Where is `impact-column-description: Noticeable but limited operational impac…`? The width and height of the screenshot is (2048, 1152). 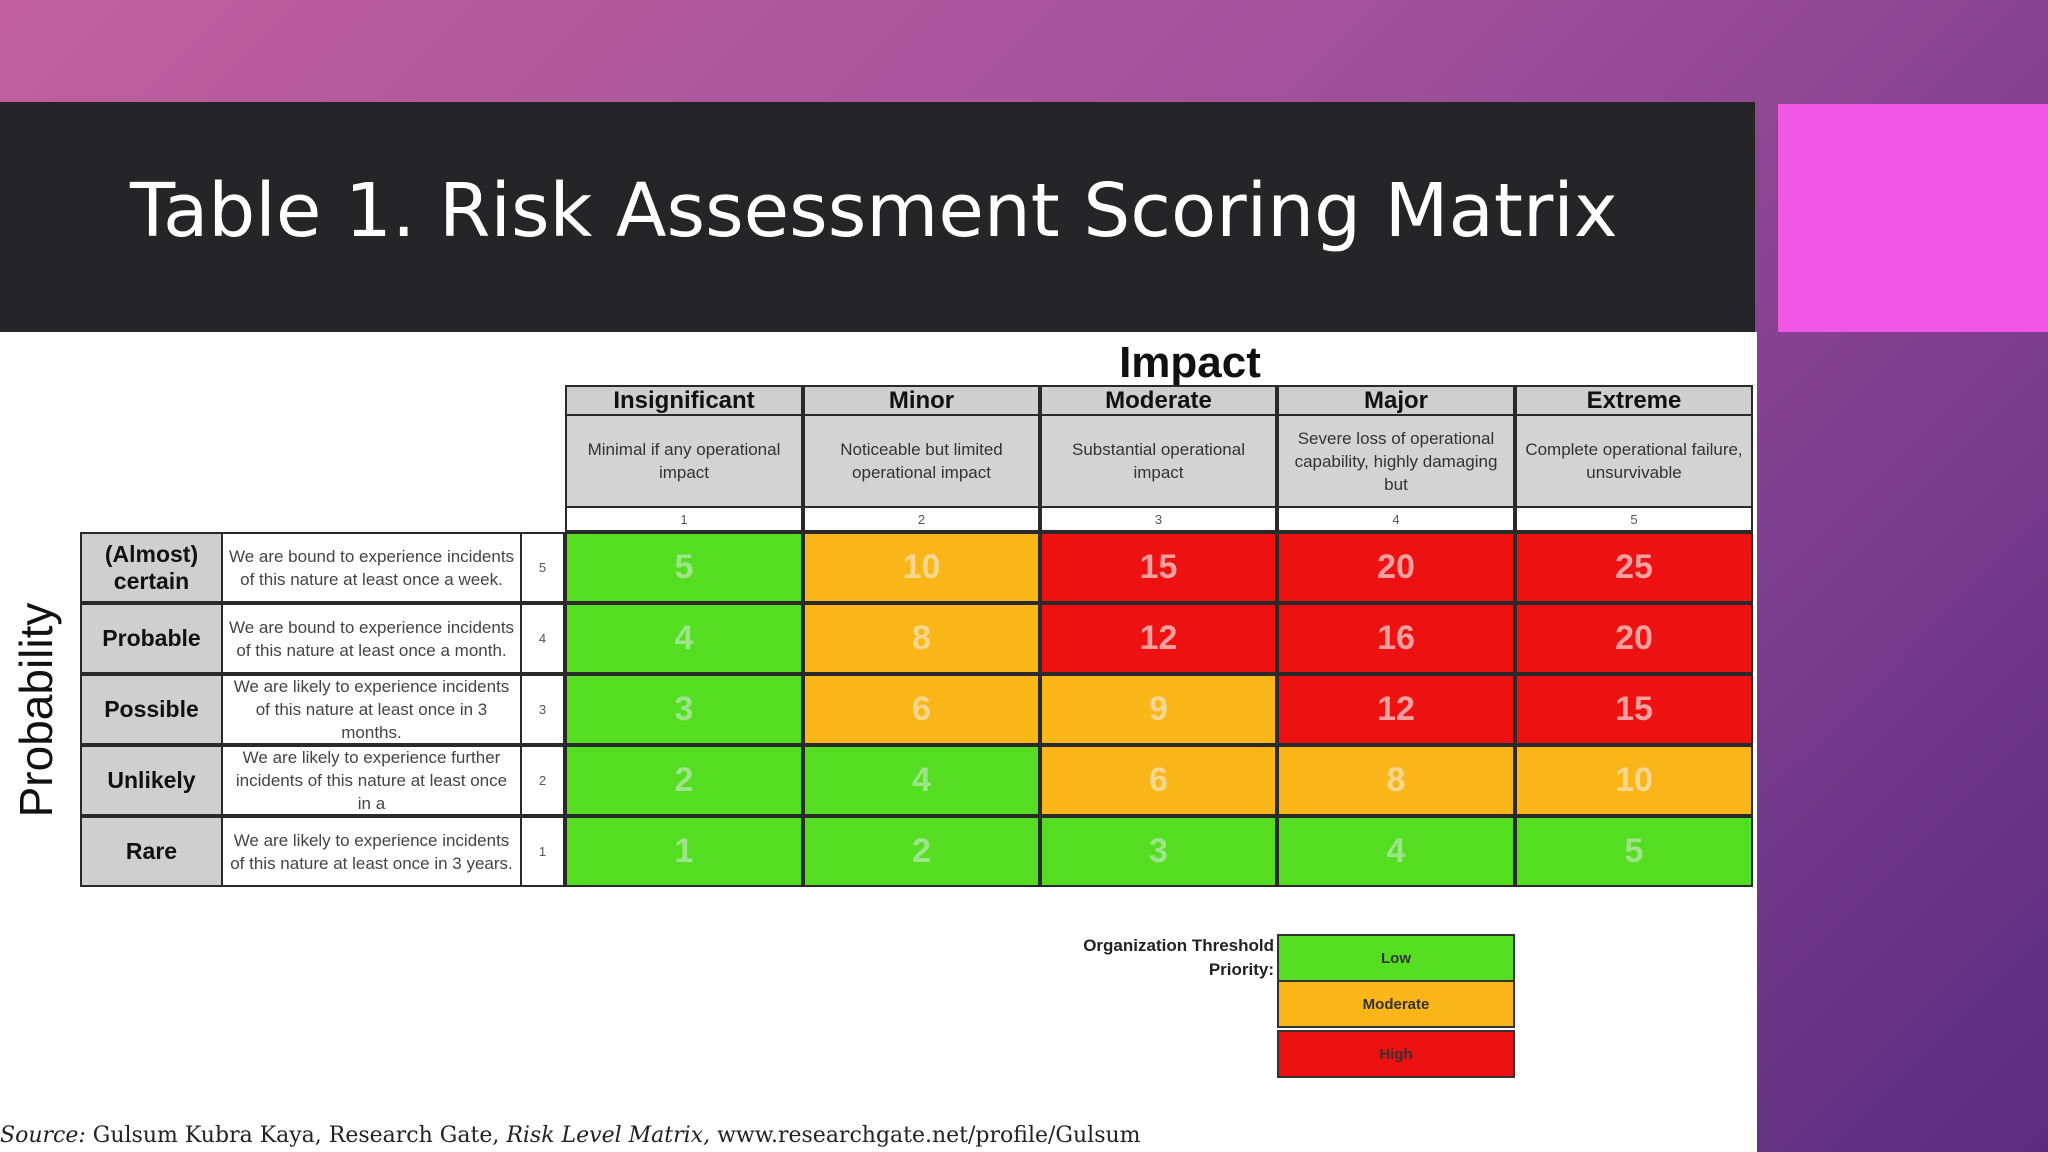
impact-column-description: Noticeable but limited operational impac… is located at coordinates (921, 461).